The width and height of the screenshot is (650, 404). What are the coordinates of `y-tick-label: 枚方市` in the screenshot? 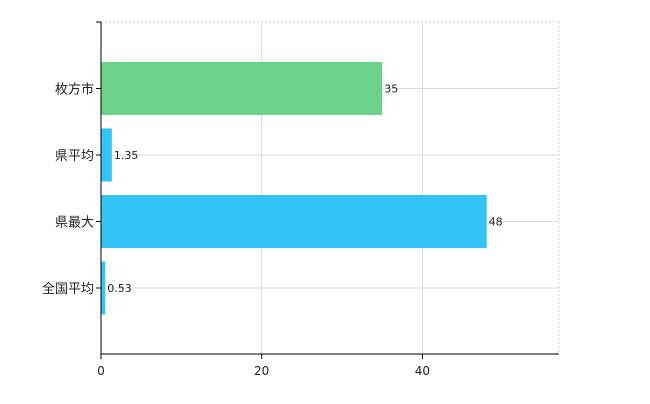 It's located at (74, 90).